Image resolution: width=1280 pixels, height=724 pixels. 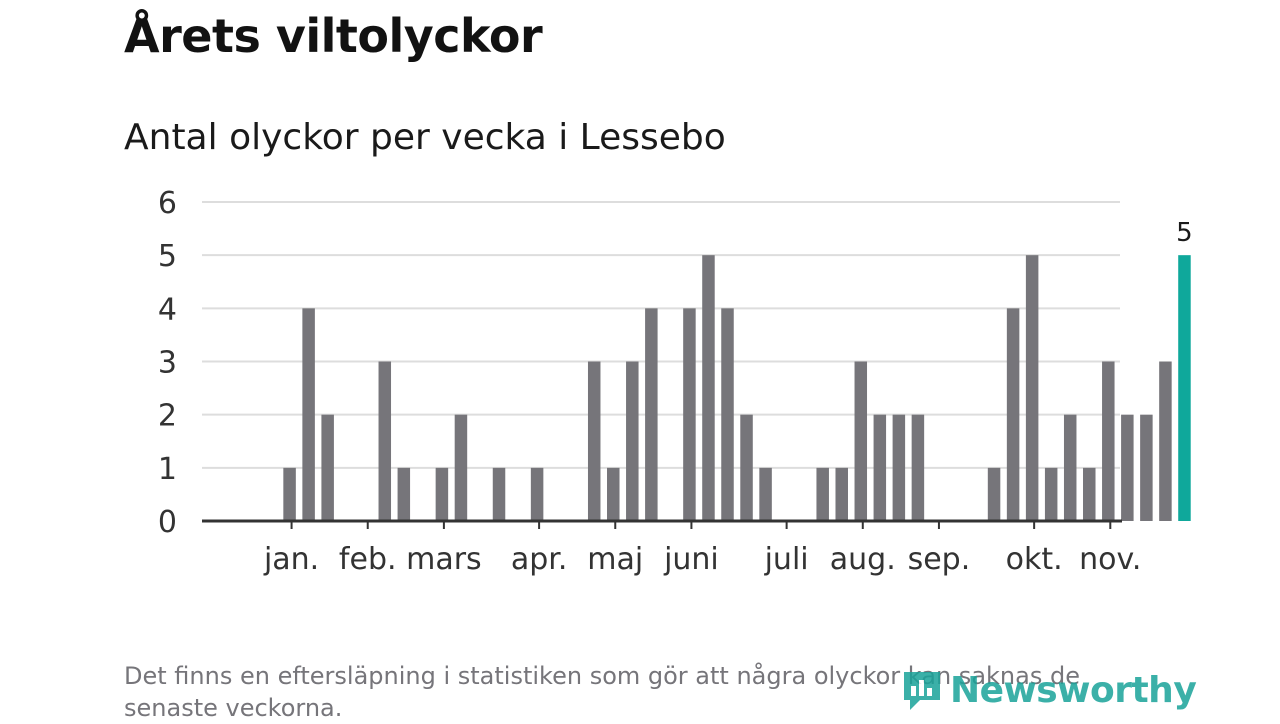 I want to click on x-tick-label: maj, so click(x=615, y=559).